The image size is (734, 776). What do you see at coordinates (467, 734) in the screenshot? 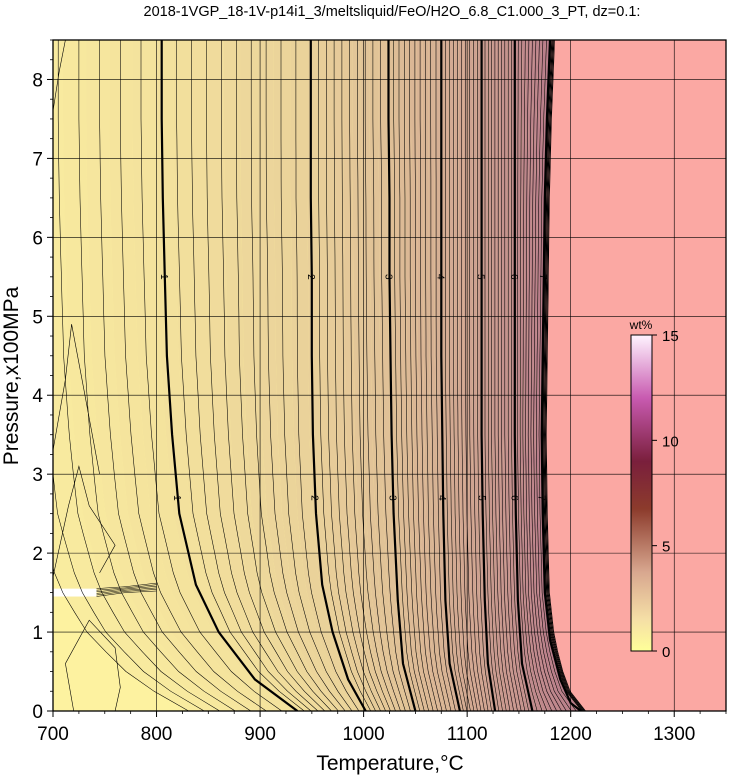
I see `x-tick-label: 1100` at bounding box center [467, 734].